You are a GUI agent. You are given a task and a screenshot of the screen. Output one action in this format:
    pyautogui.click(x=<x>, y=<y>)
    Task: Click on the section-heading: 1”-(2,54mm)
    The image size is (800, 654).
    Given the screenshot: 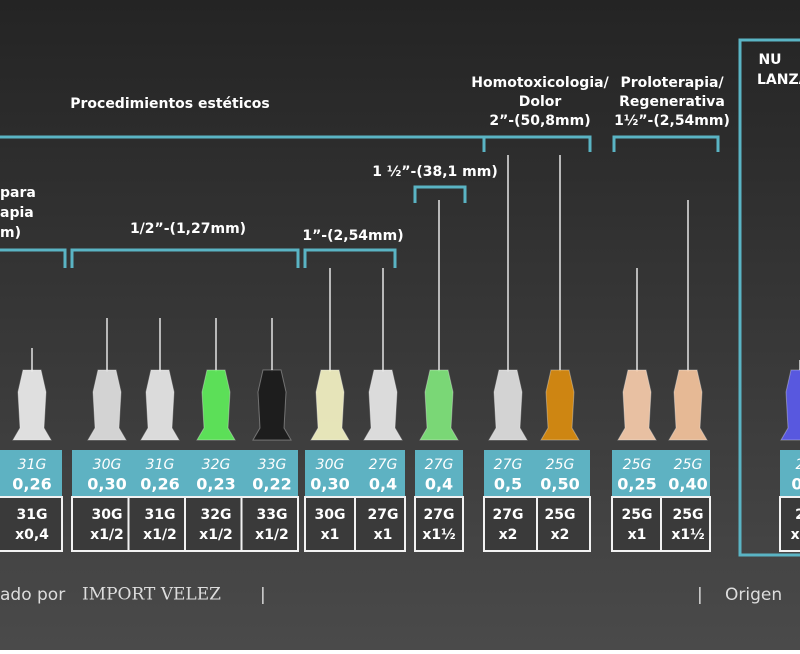 What is the action you would take?
    pyautogui.click(x=352, y=236)
    